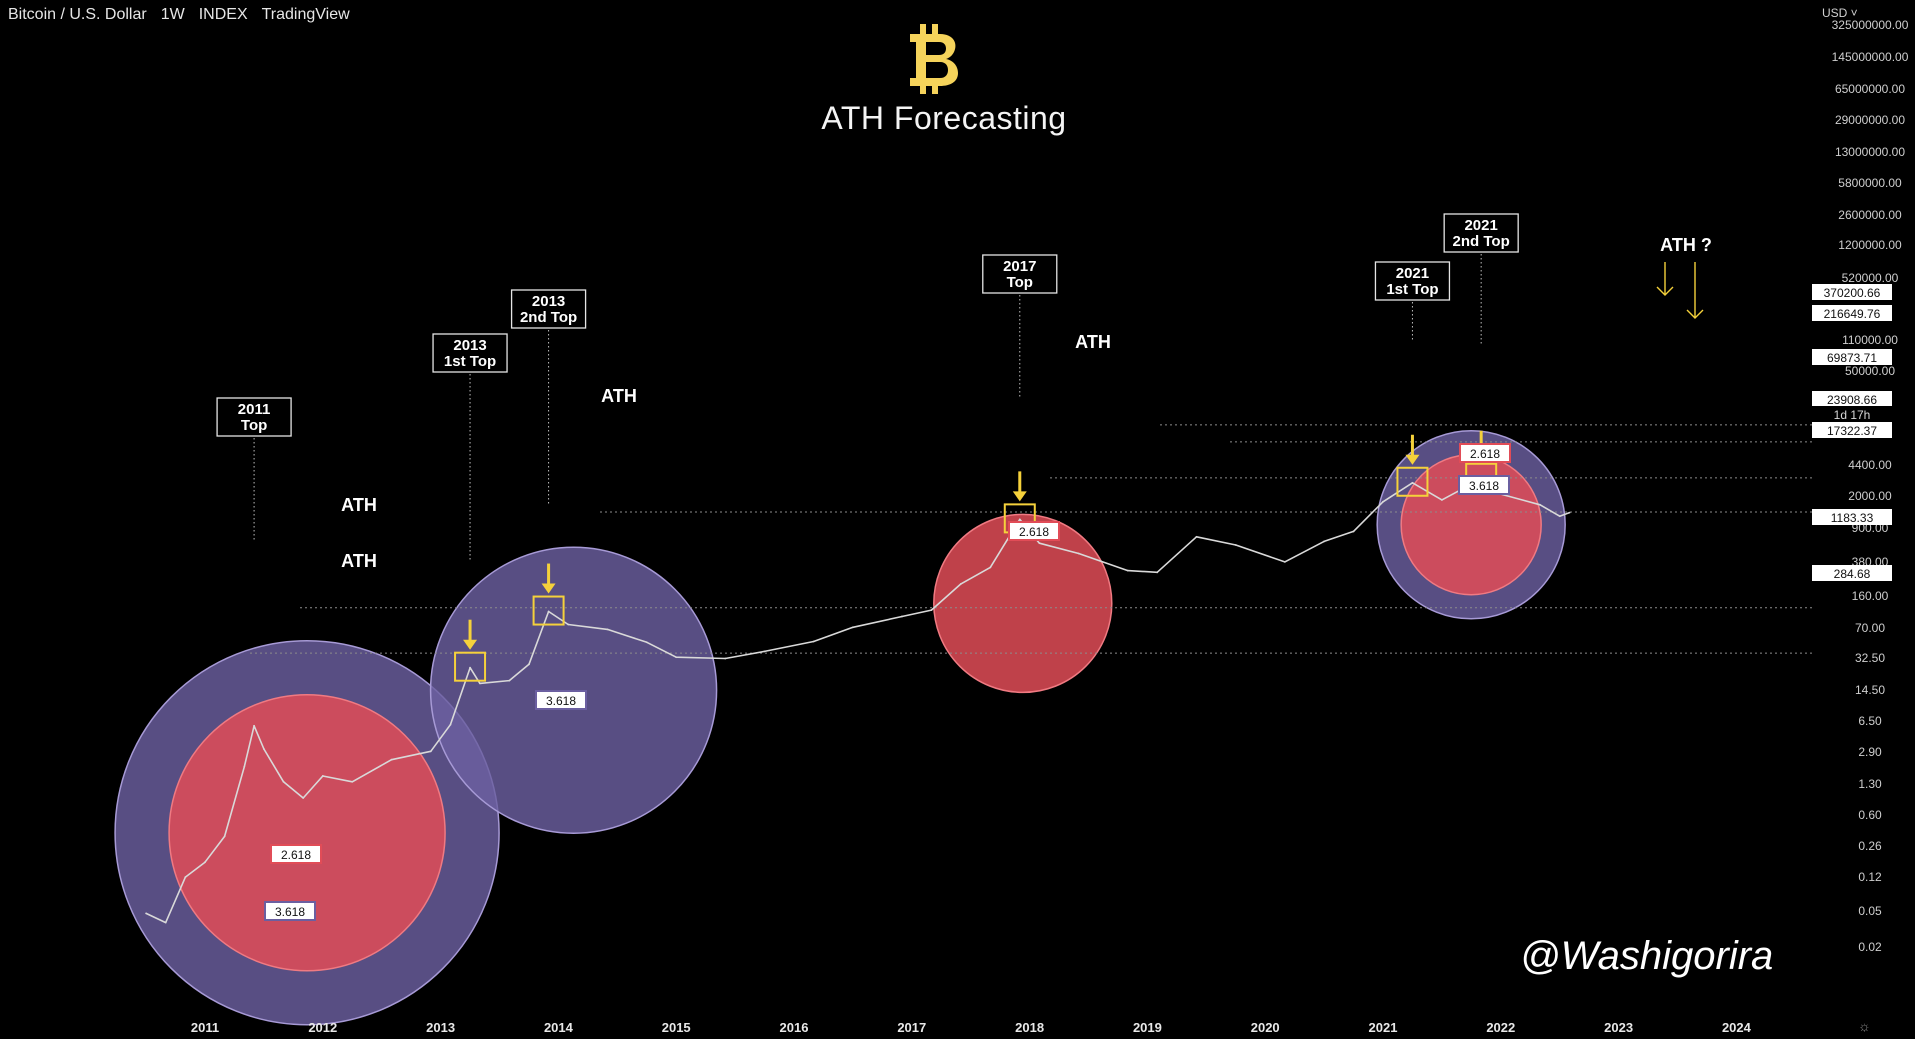 This screenshot has height=1039, width=1915. Describe the element at coordinates (559, 1027) in the screenshot. I see `x-tick-label: 2014` at that location.